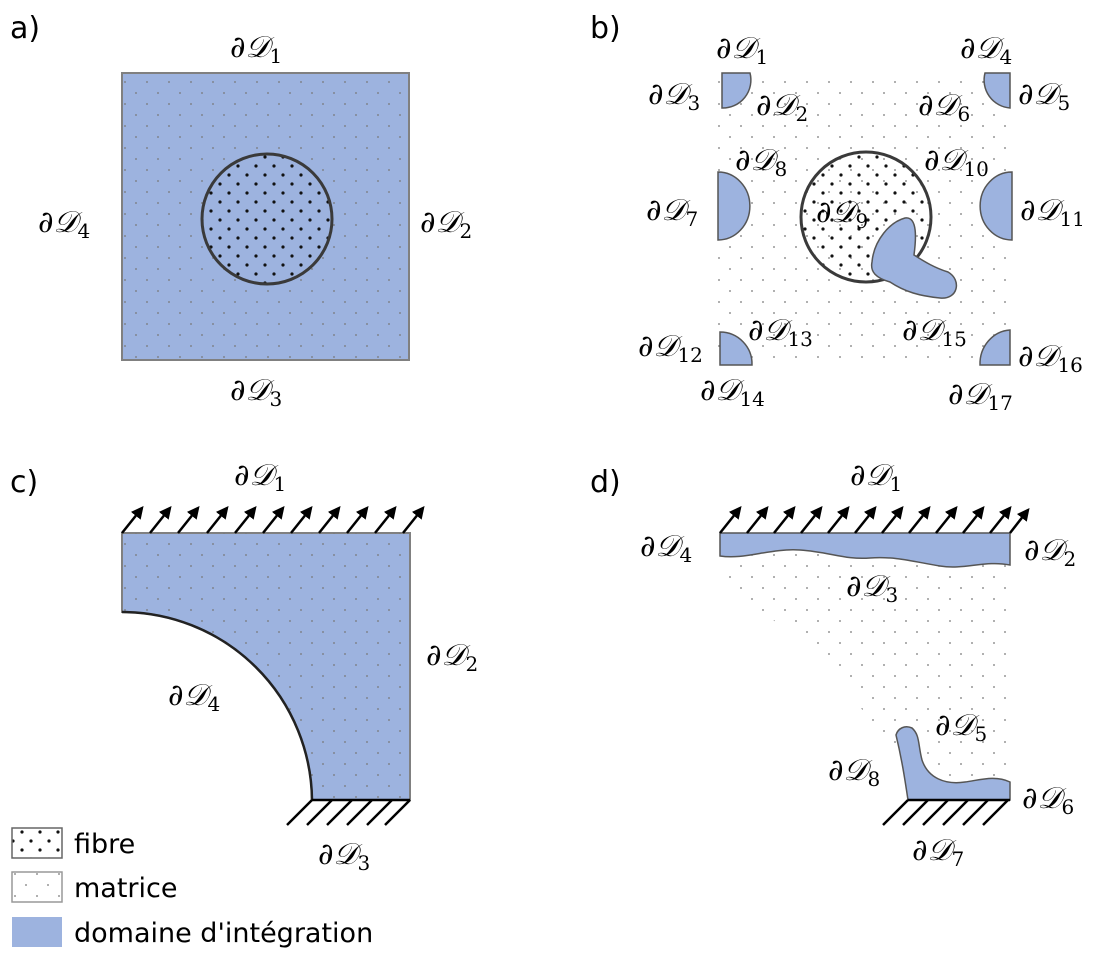  Describe the element at coordinates (865, 550) in the screenshot. I see `top-strip-domain` at that location.